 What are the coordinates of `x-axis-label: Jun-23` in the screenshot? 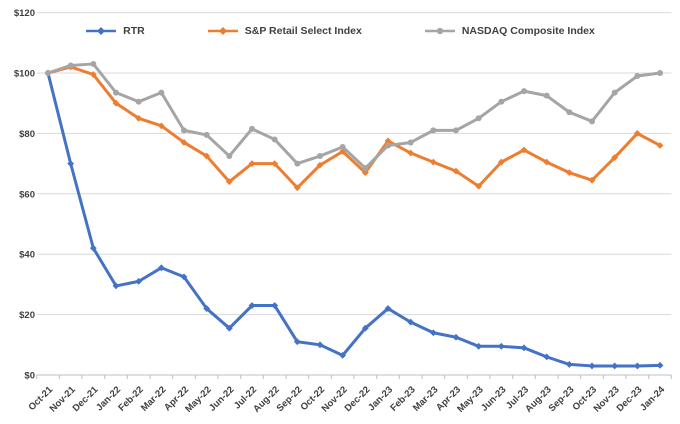 It's located at (493, 398).